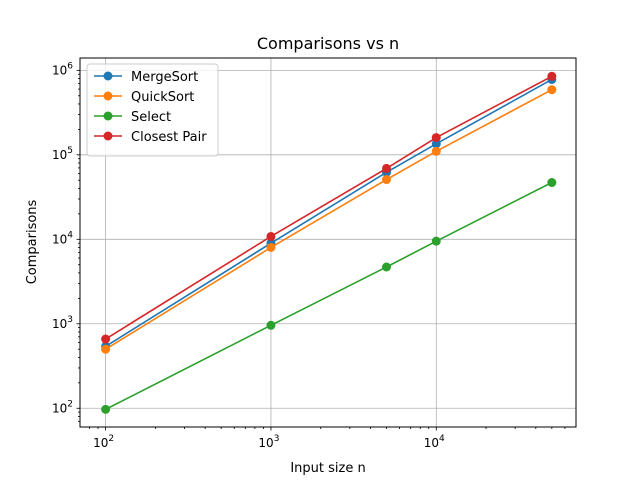 The image size is (640, 480). What do you see at coordinates (169, 137) in the screenshot?
I see `legend-label: Closest Pair` at bounding box center [169, 137].